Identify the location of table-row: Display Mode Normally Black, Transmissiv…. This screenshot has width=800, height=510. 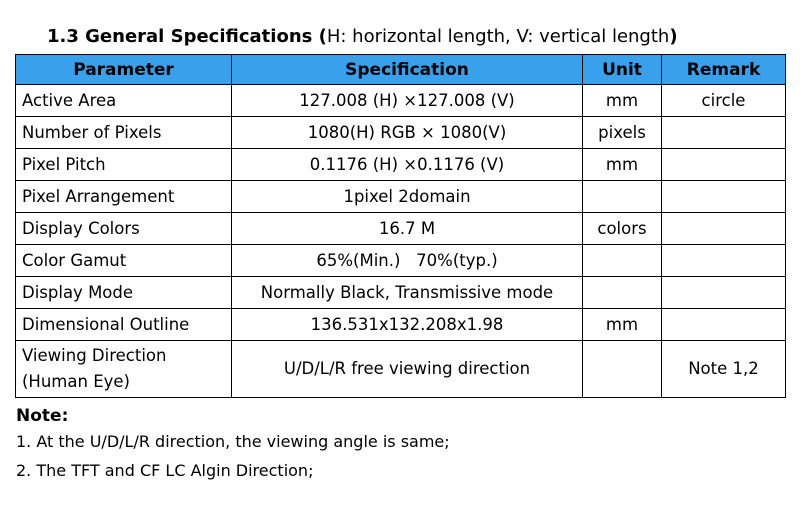
(400, 292).